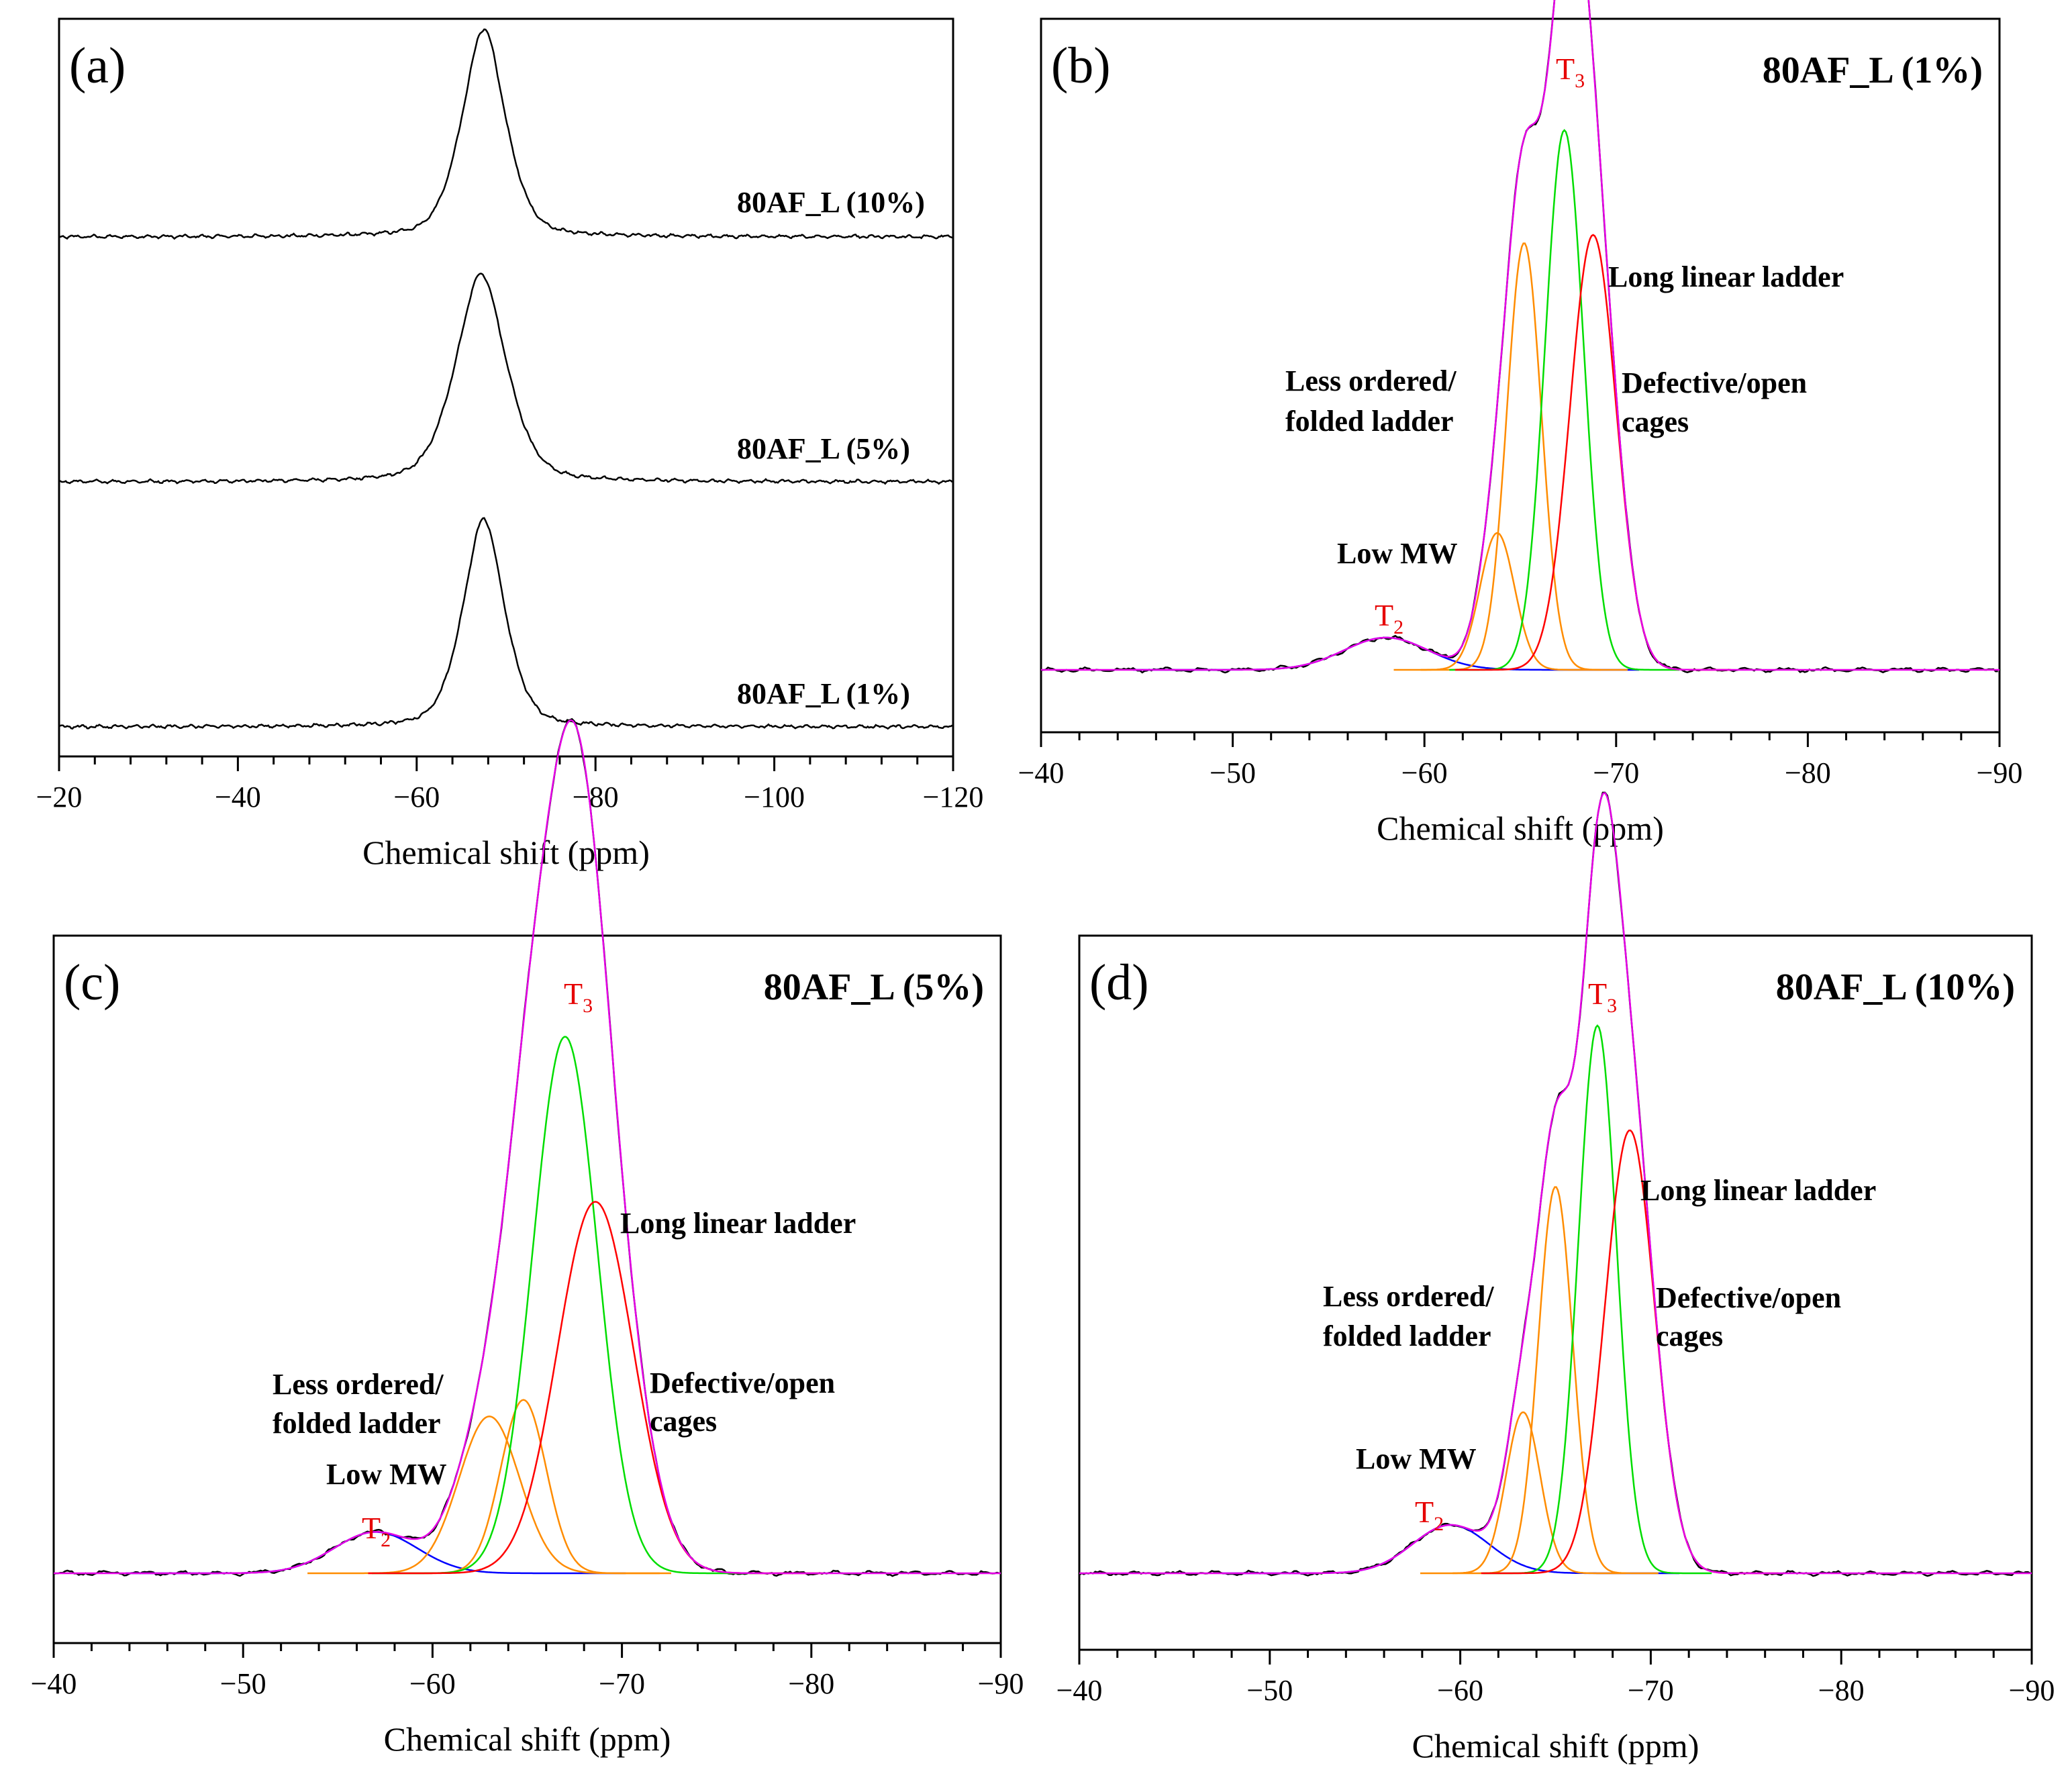 This screenshot has width=2072, height=1782. What do you see at coordinates (824, 693) in the screenshot?
I see `series-label: 80AF_L (1%)` at bounding box center [824, 693].